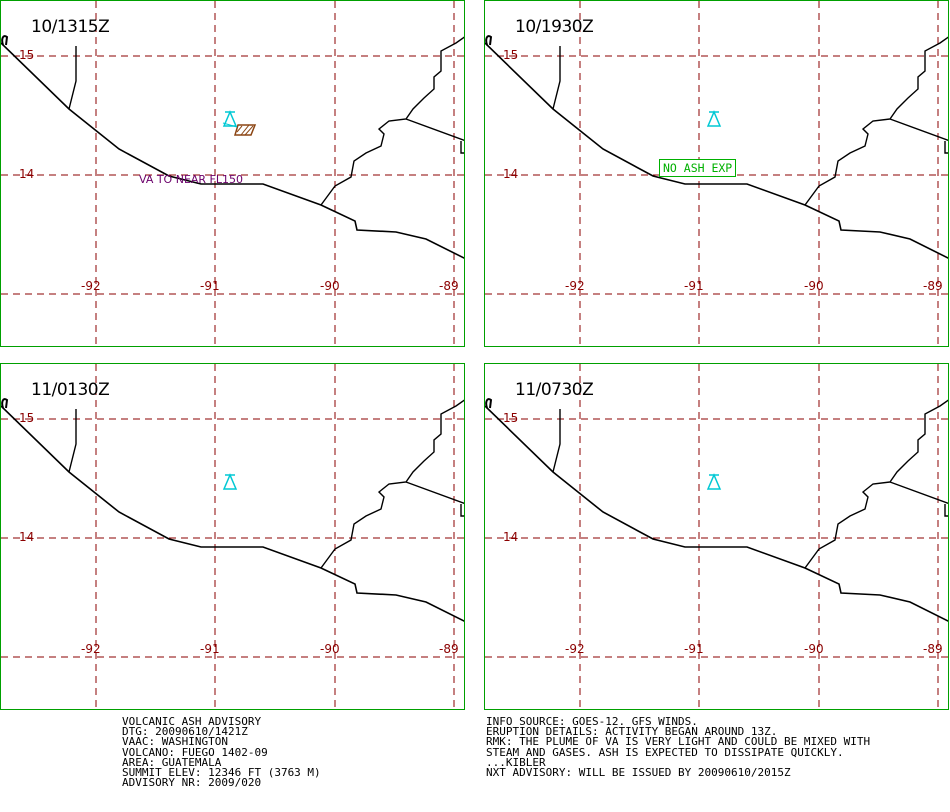  Describe the element at coordinates (175, 742) in the screenshot. I see `advisory-line: VAAC: WASHINGTON` at that location.